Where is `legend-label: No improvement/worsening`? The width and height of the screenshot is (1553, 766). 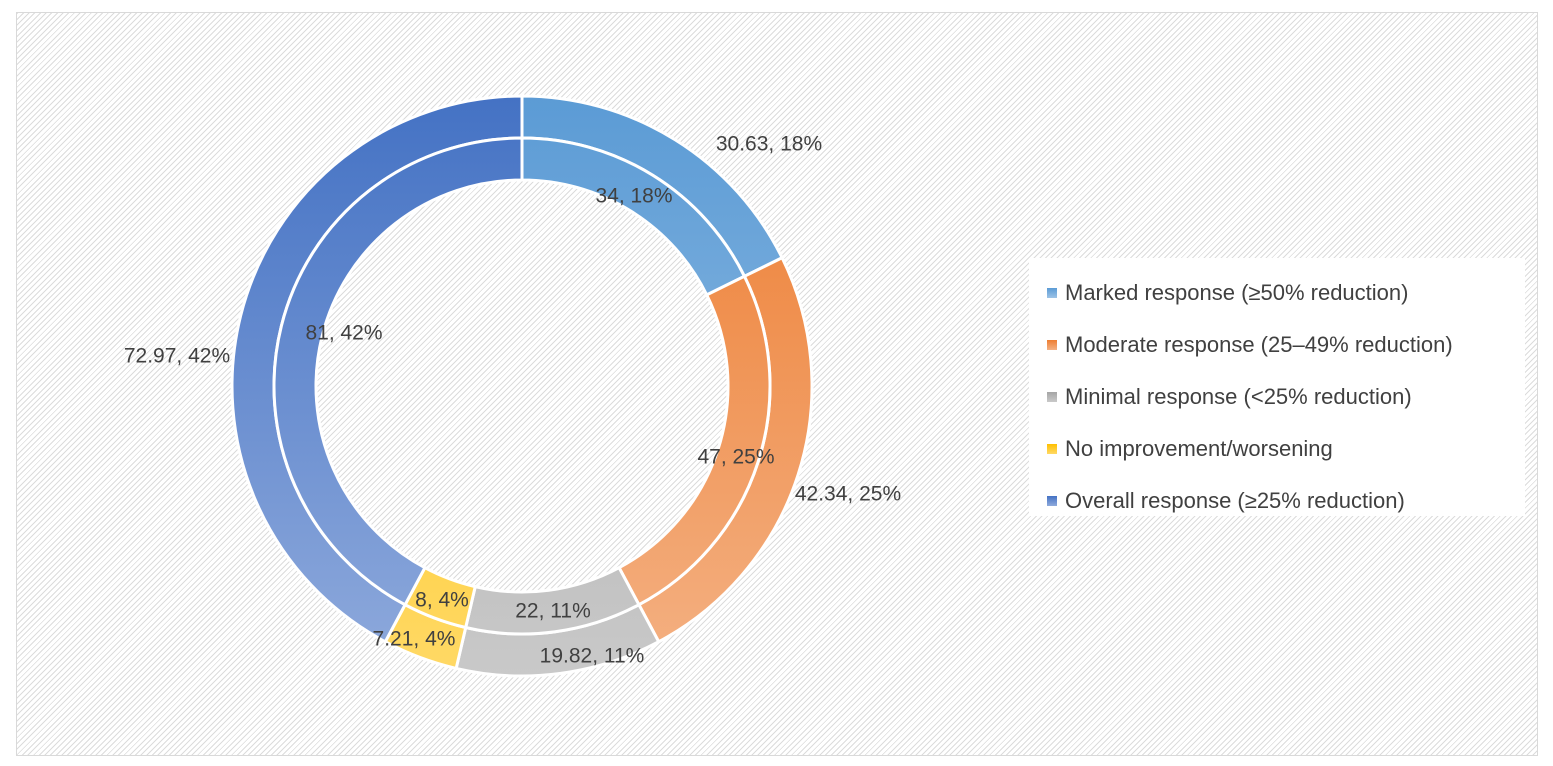 legend-label: No improvement/worsening is located at coordinates (1199, 448).